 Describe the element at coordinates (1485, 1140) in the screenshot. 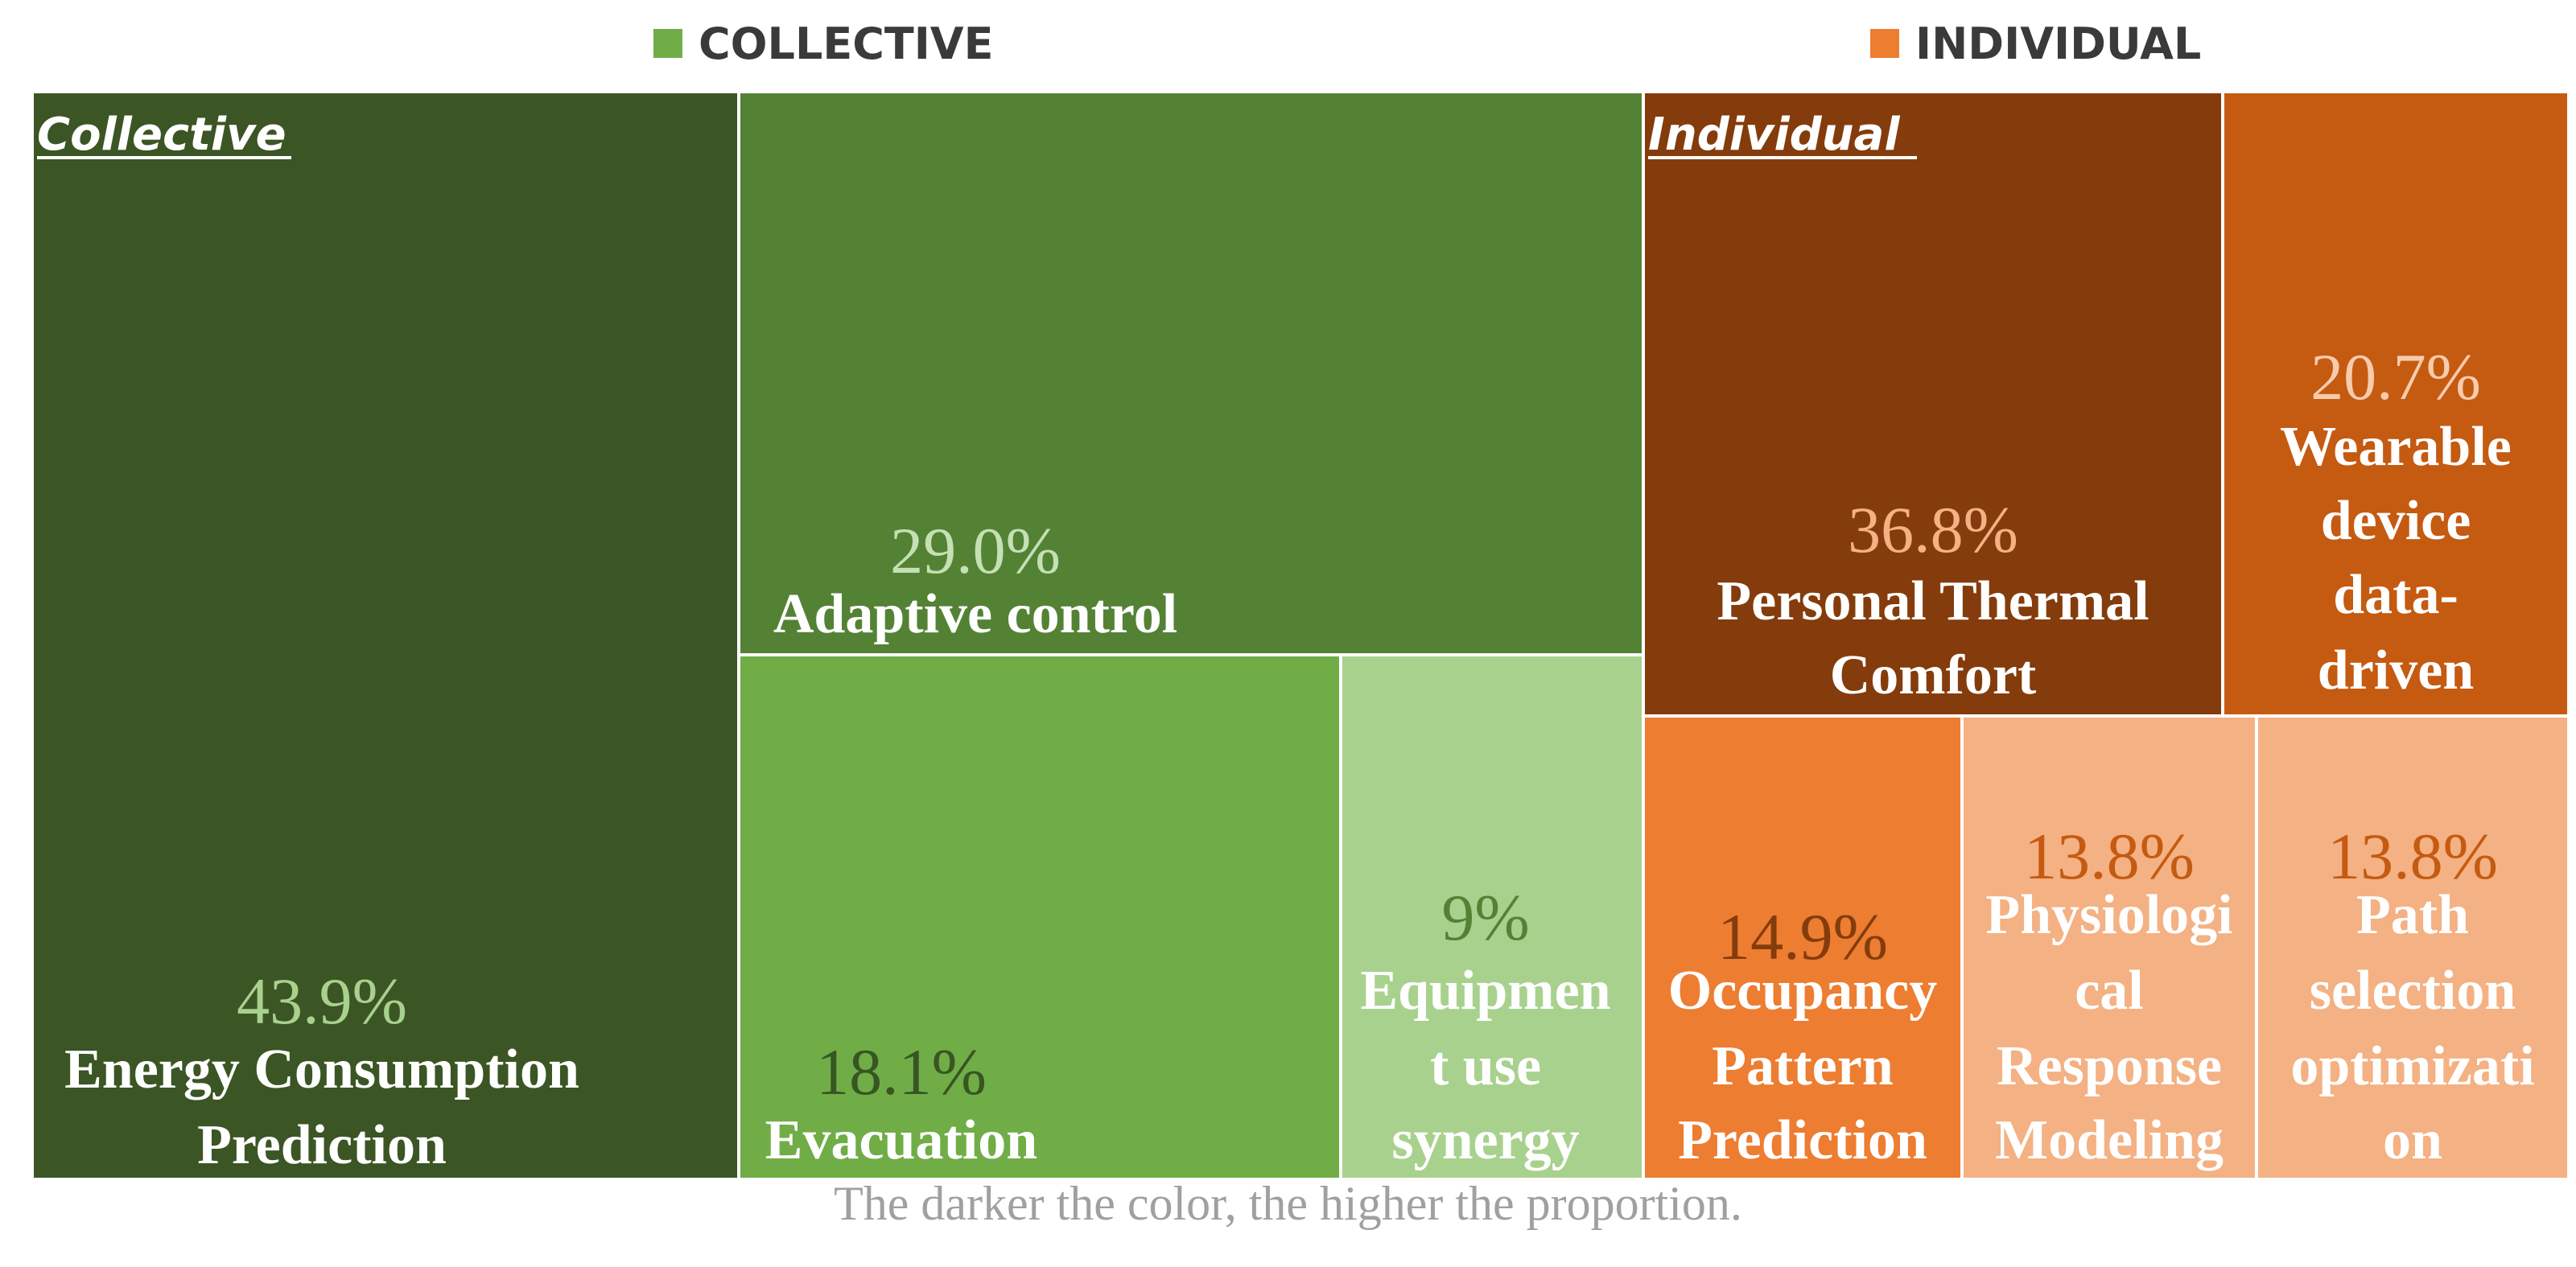

I see `cell-label: synergy` at that location.